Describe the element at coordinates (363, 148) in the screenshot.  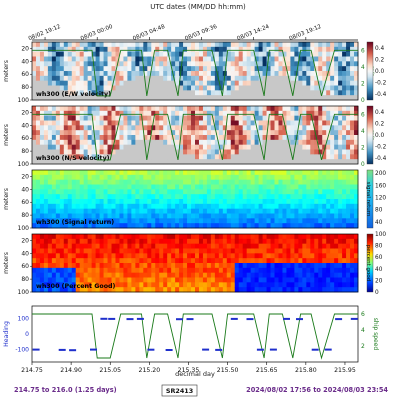
I see `overlay-tick-label: 2` at that location.